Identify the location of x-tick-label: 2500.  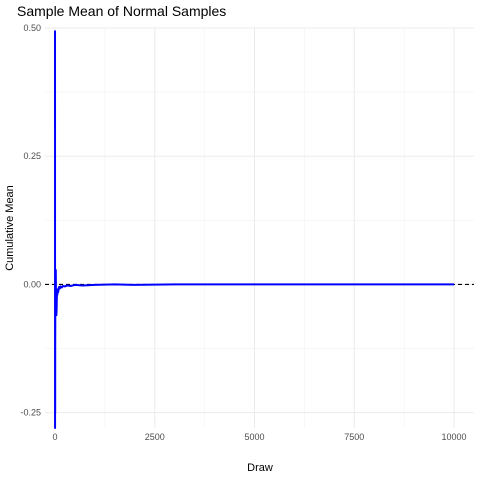
(155, 437).